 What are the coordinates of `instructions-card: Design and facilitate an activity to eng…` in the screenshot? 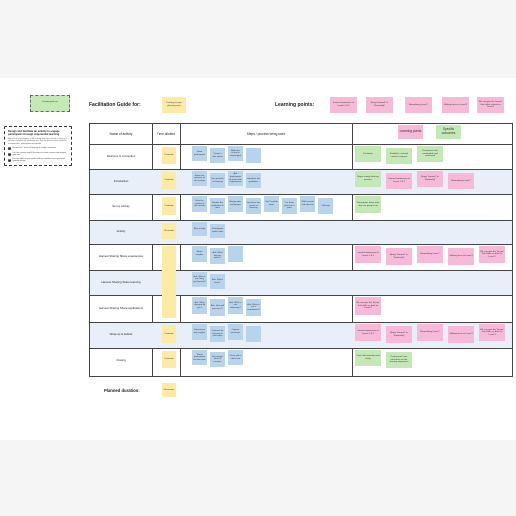 It's located at (38, 146).